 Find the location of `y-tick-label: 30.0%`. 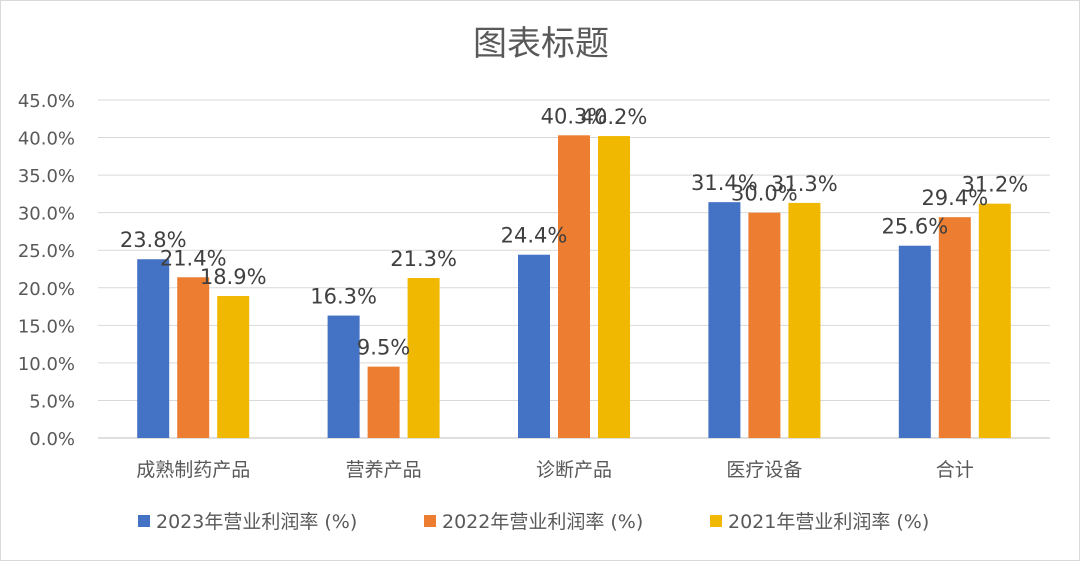

y-tick-label: 30.0% is located at coordinates (46, 214).